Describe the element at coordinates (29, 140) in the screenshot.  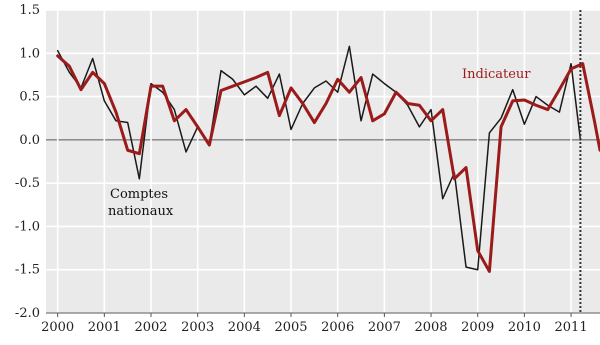
I see `y-tick-label: 0.0` at that location.